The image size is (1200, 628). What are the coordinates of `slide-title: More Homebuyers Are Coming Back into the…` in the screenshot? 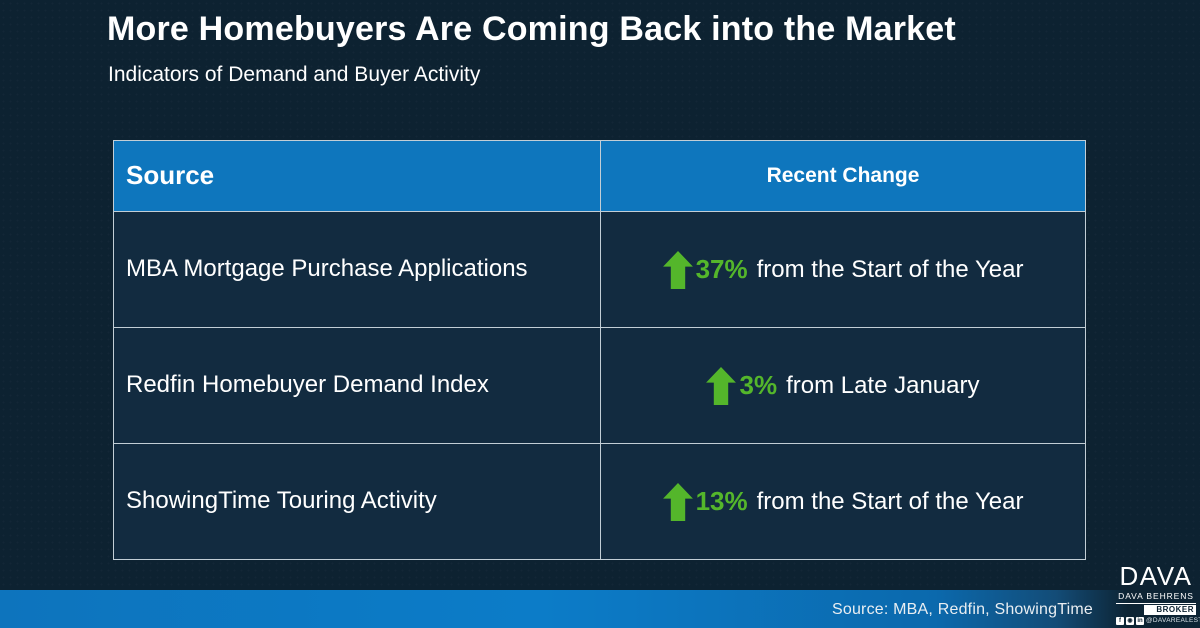 It's located at (531, 29).